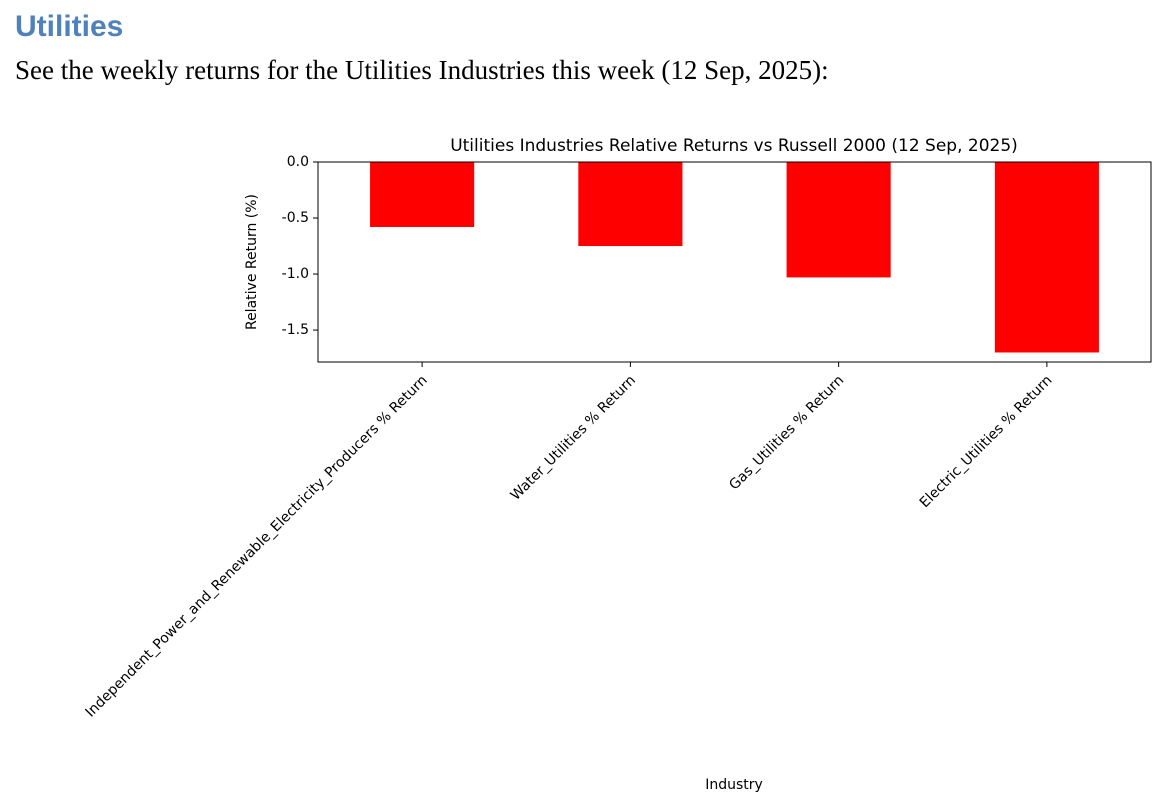 The image size is (1170, 800). What do you see at coordinates (295, 274) in the screenshot?
I see `y-tick-label: -1.0` at bounding box center [295, 274].